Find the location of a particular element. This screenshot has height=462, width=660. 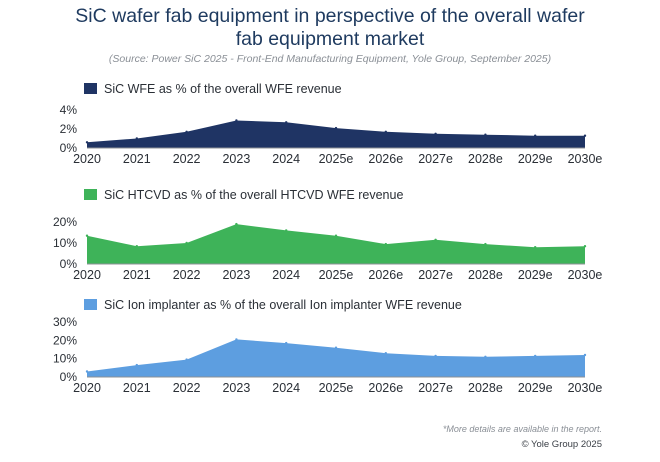

x-tick-label-1-2027e: 2027e is located at coordinates (435, 159).